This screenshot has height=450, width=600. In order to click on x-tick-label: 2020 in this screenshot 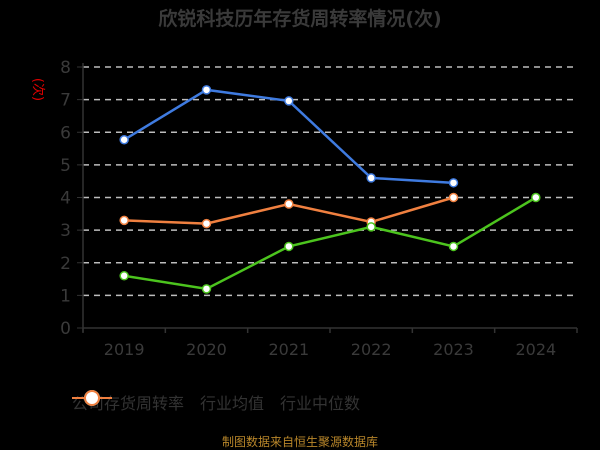, I will do `click(206, 349)`.